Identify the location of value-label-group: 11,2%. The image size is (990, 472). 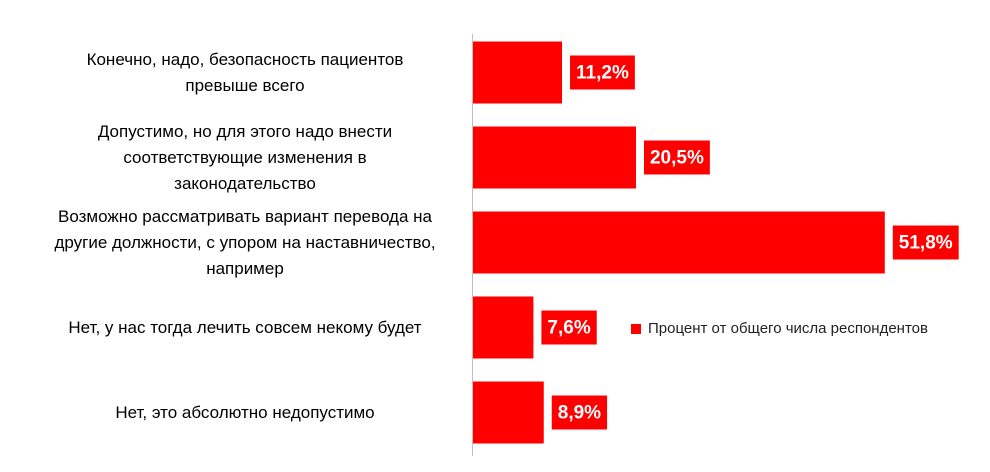
(602, 72).